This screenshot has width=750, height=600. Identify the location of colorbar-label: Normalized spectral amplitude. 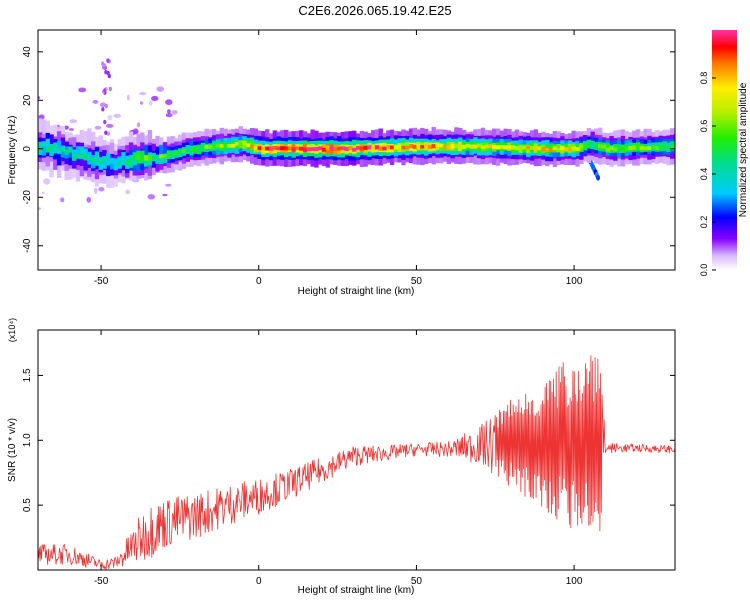
(743, 149).